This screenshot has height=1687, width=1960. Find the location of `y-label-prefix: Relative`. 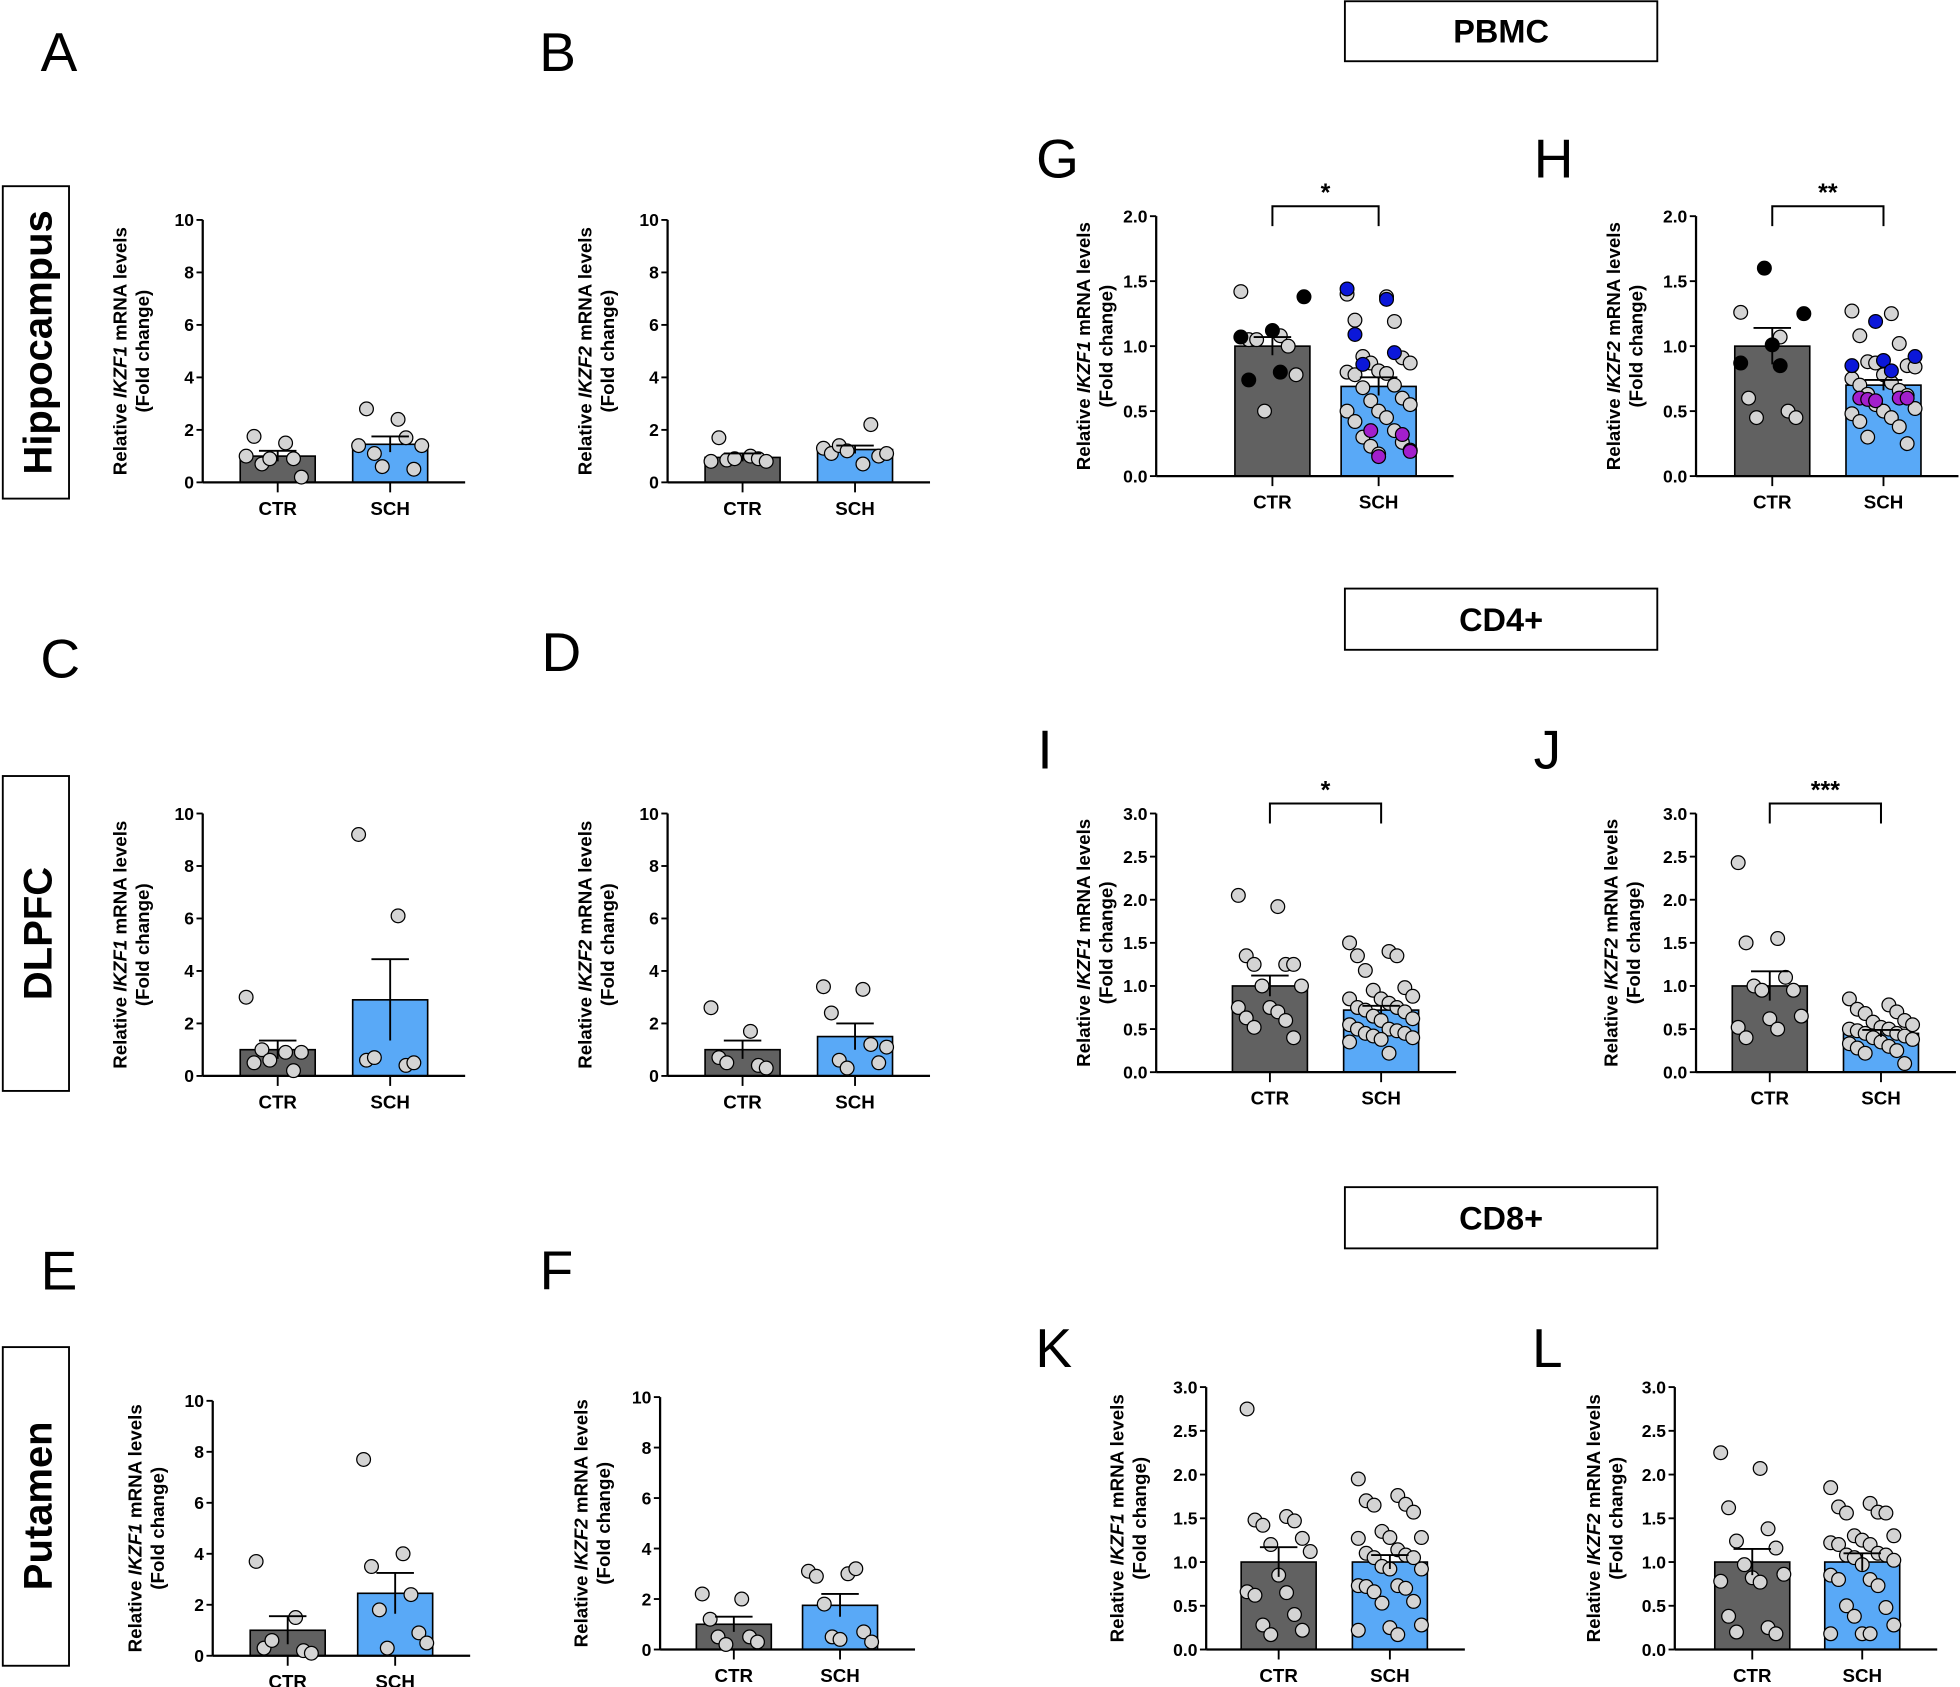

y-label-prefix: Relative is located at coordinates (581, 1608).